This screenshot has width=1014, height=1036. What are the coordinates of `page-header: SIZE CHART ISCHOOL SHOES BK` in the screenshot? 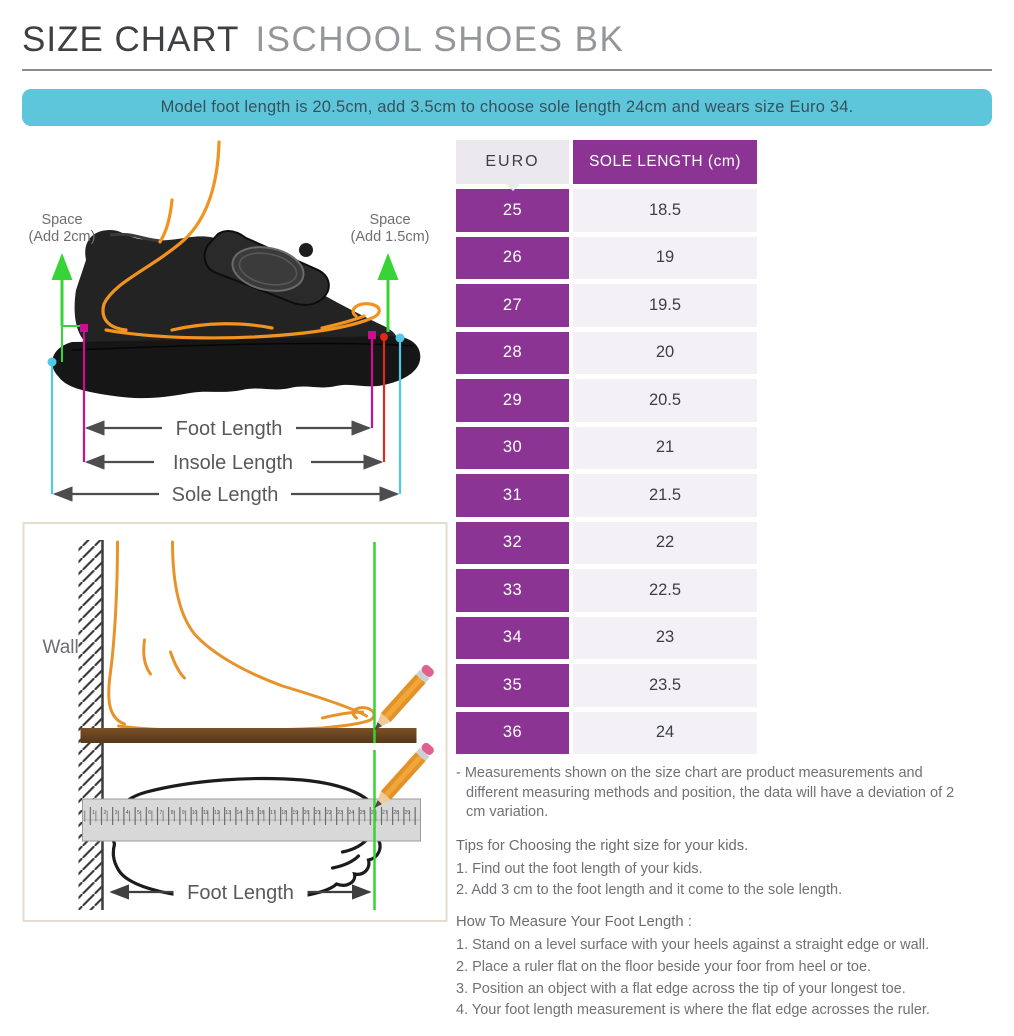 It's located at (507, 45).